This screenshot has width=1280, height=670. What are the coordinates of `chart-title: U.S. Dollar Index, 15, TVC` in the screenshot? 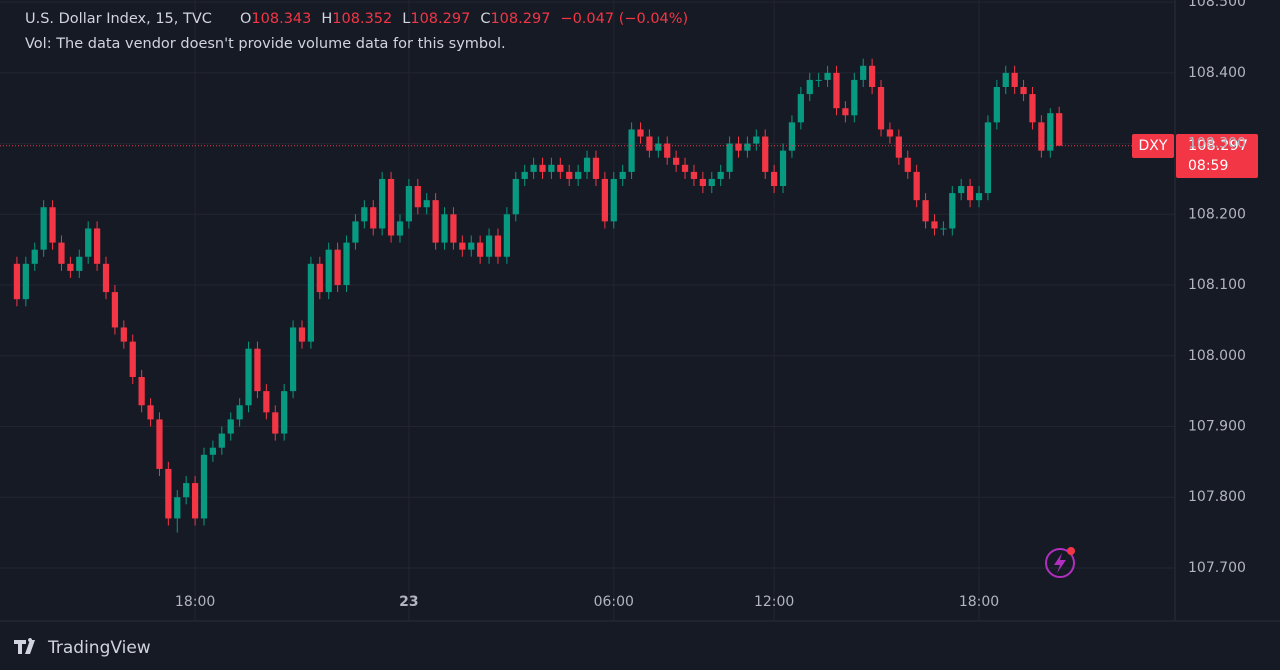 It's located at (118, 19).